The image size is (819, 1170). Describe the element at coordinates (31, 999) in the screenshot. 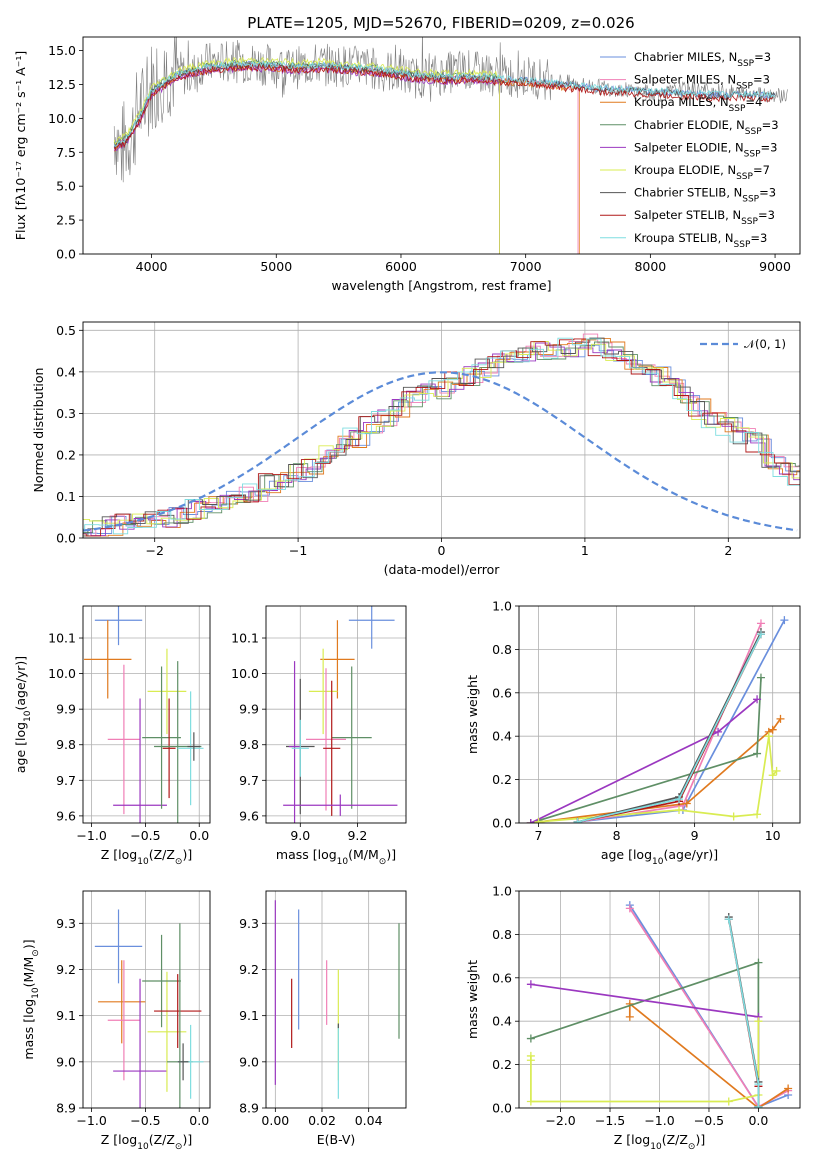

I see `y-axis-label: mass [log10(M/M⊙)]` at that location.